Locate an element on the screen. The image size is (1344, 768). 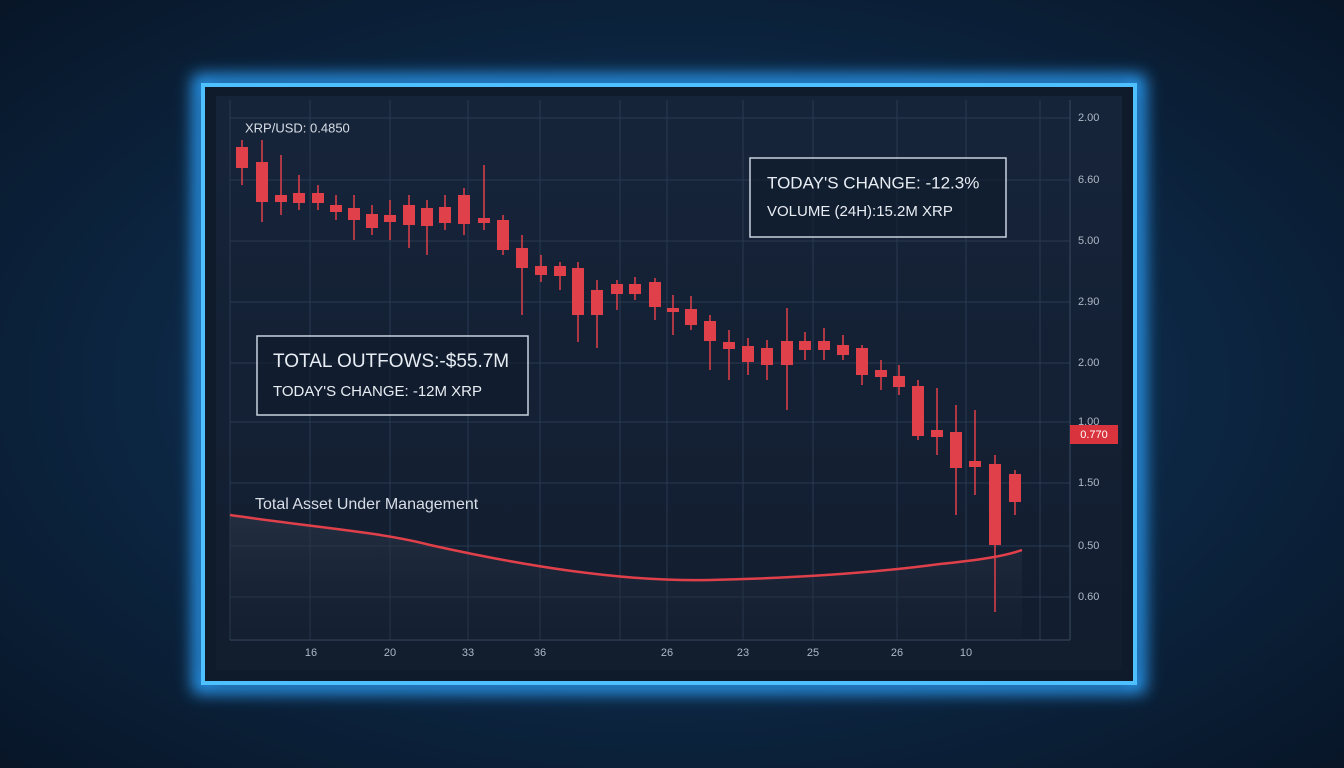
y-tick-label: 2.90 is located at coordinates (1088, 302).